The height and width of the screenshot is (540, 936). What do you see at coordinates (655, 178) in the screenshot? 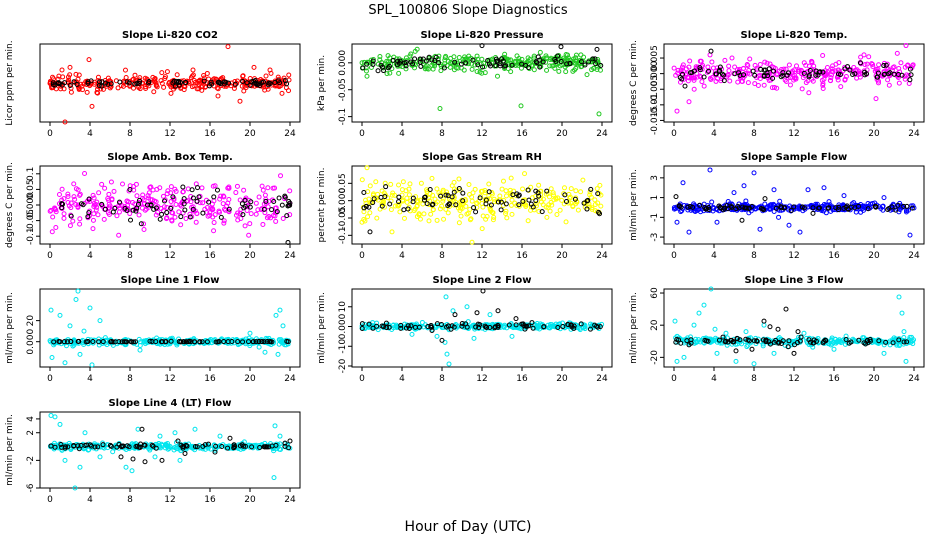
I see `y-tick-label: 3` at bounding box center [655, 178].